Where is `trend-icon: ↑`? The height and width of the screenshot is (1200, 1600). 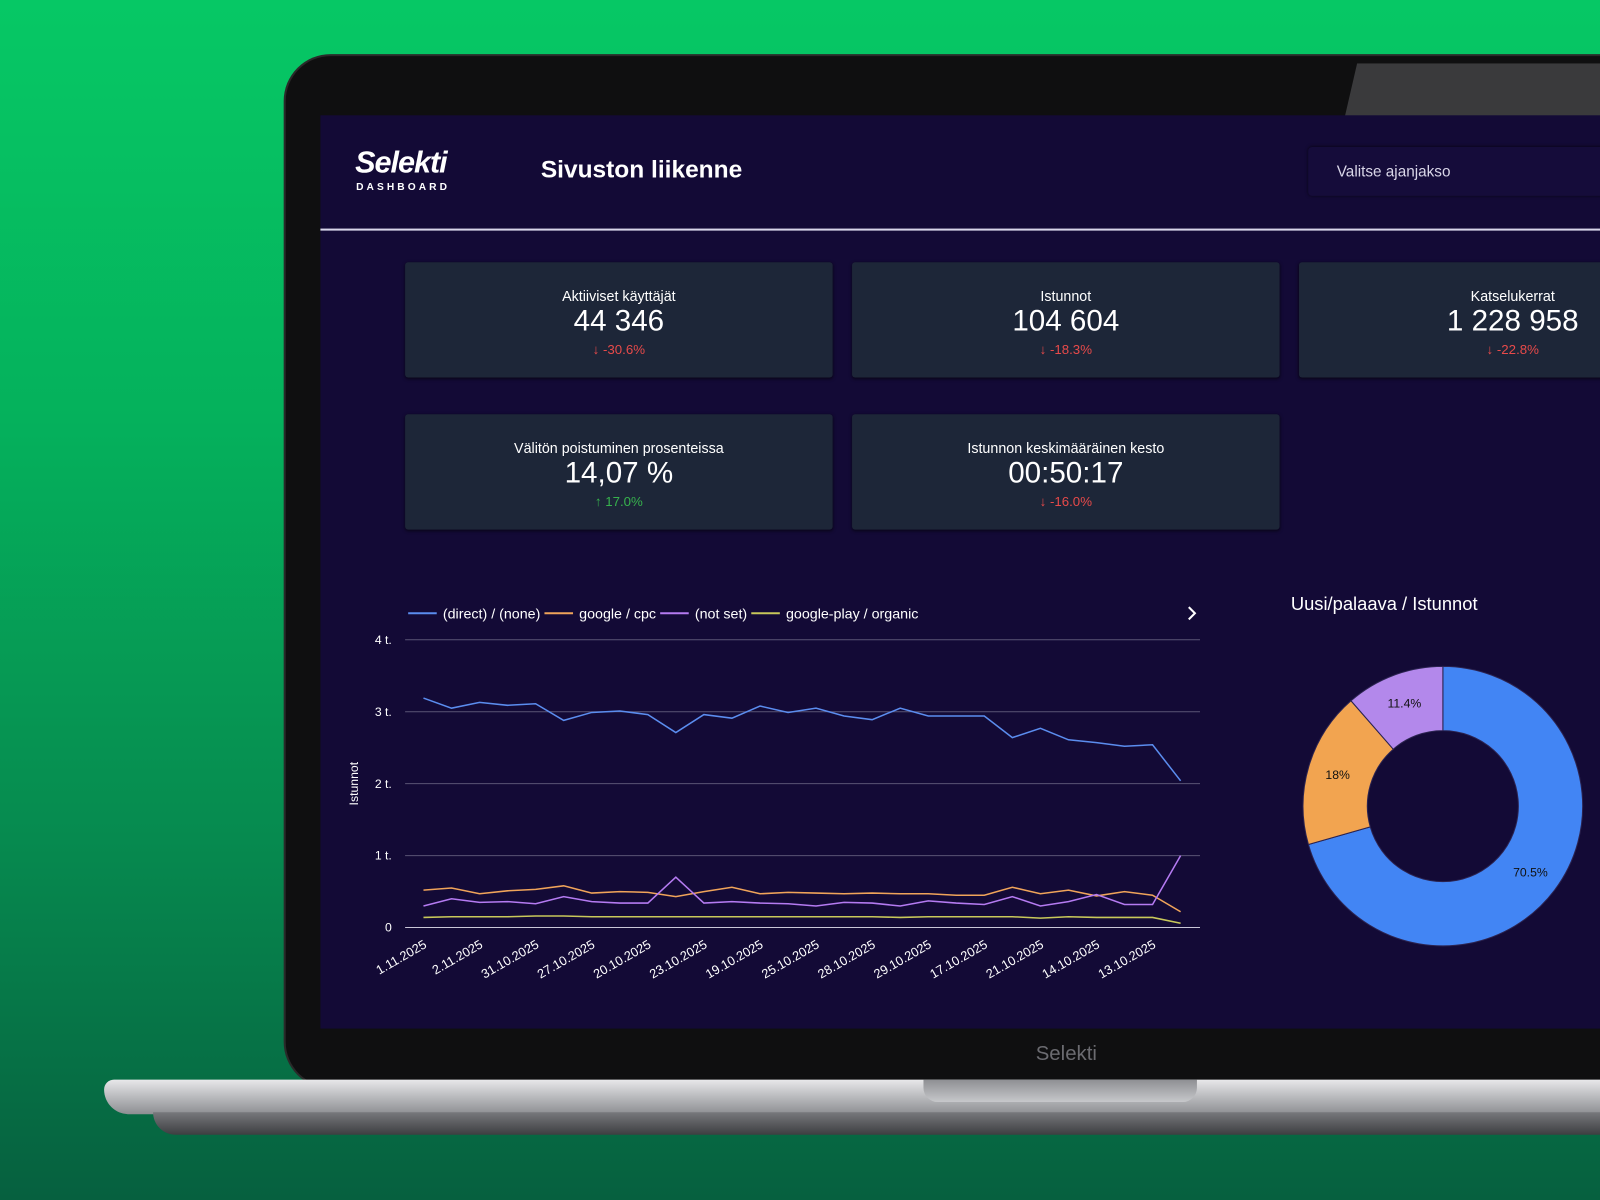 trend-icon: ↑ is located at coordinates (600, 501).